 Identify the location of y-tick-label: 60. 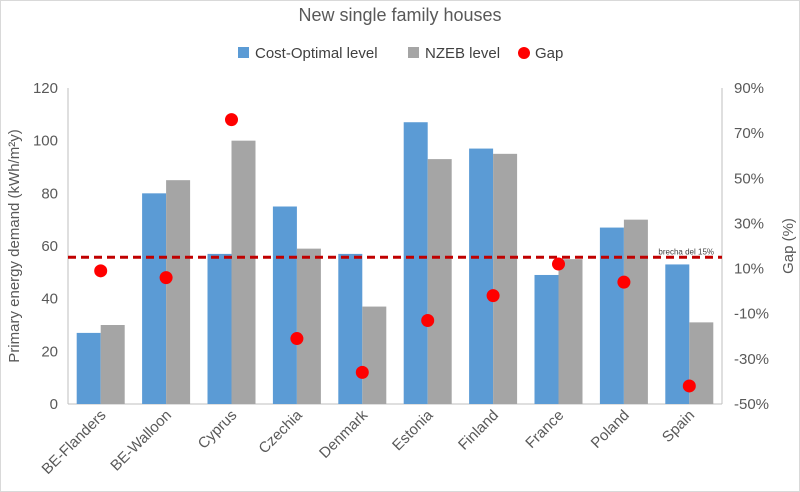
(49, 246).